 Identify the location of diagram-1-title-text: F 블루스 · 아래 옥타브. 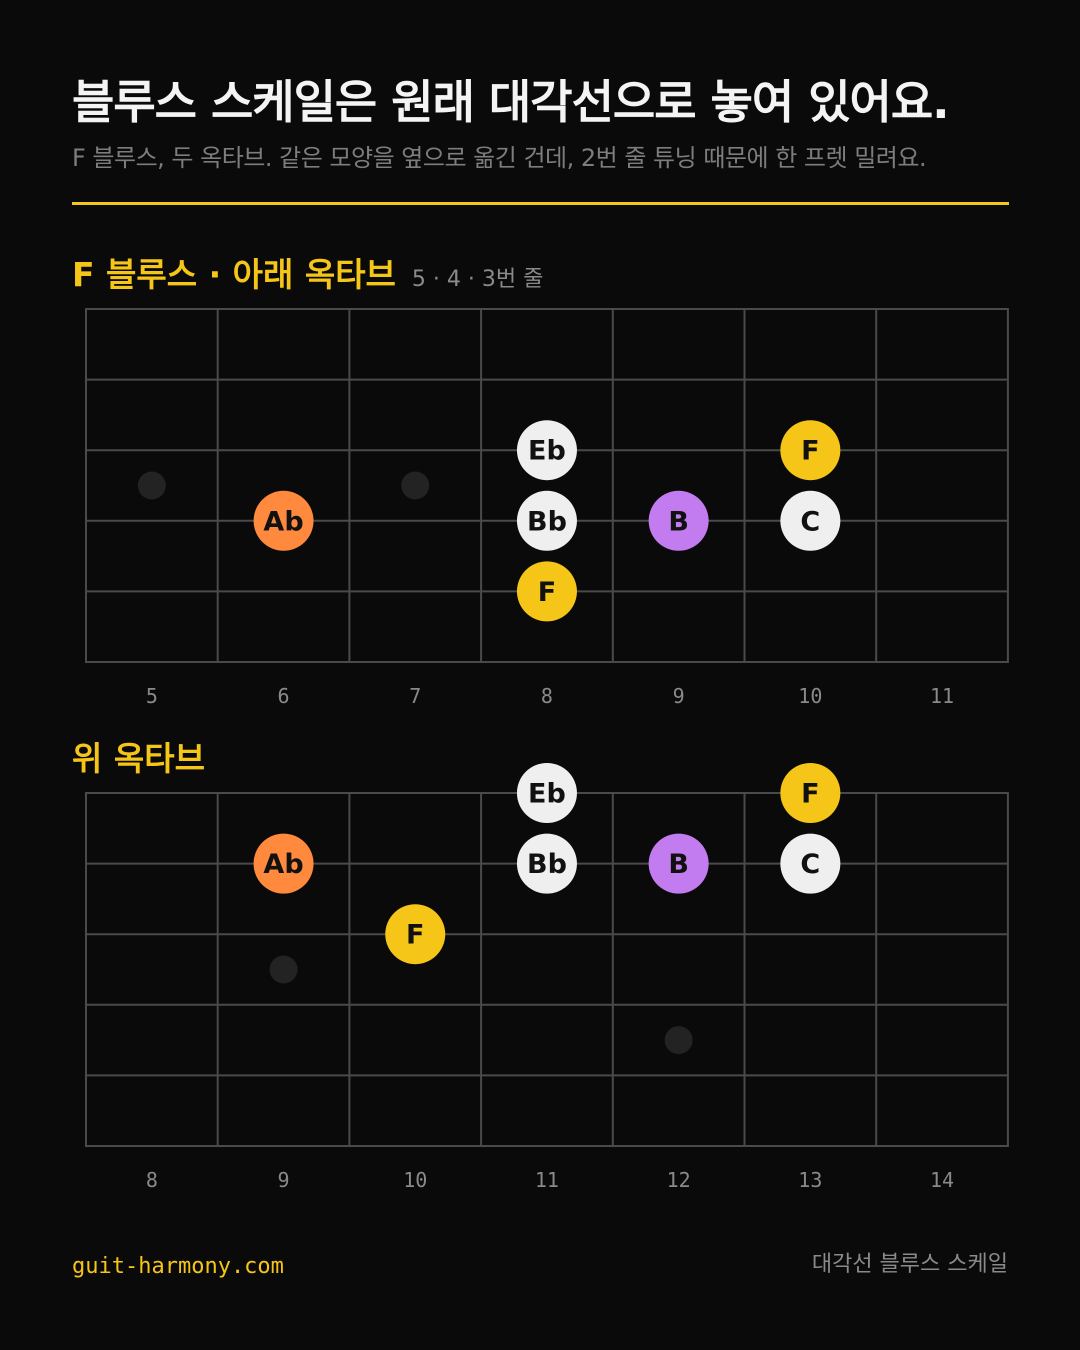
(234, 274).